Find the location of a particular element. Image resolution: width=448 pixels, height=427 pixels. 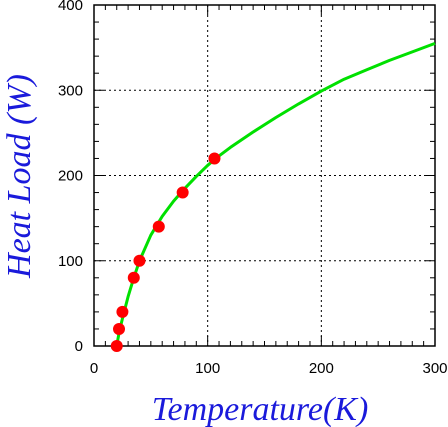

x-tick-label: 200 is located at coordinates (321, 368).